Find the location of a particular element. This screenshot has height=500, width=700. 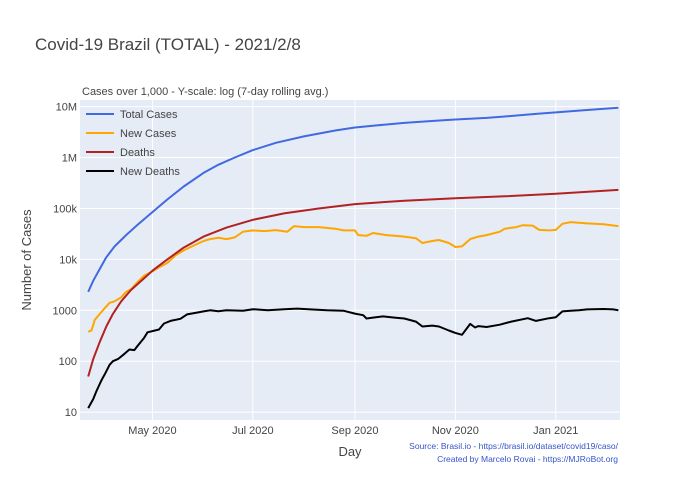

legend-label: New Cases is located at coordinates (148, 134).